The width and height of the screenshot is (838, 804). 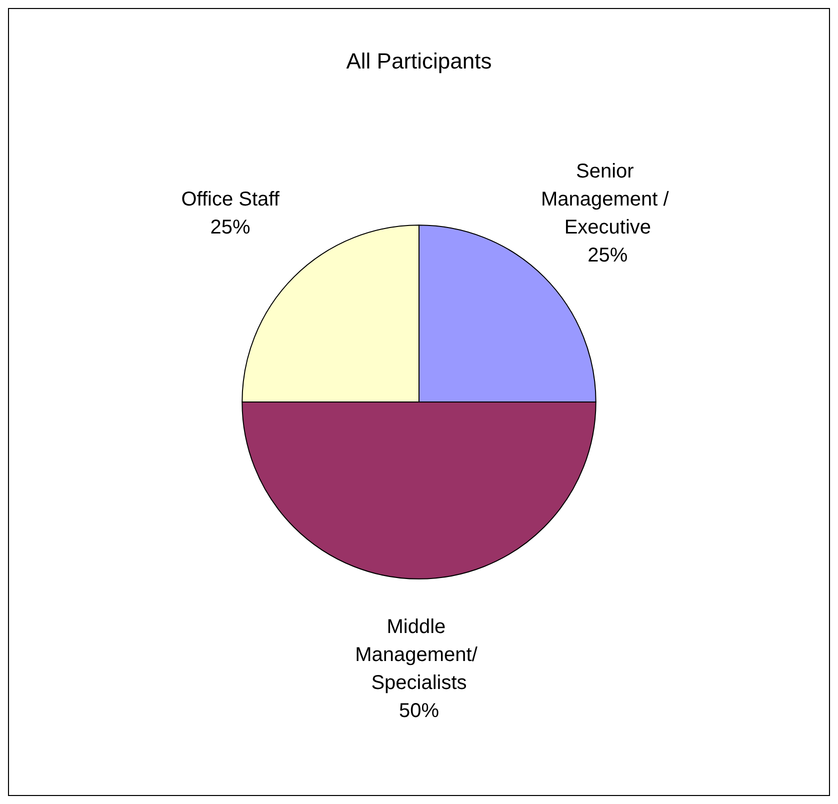 I want to click on slice-label: Middle Management/ Specialists, so click(x=419, y=655).